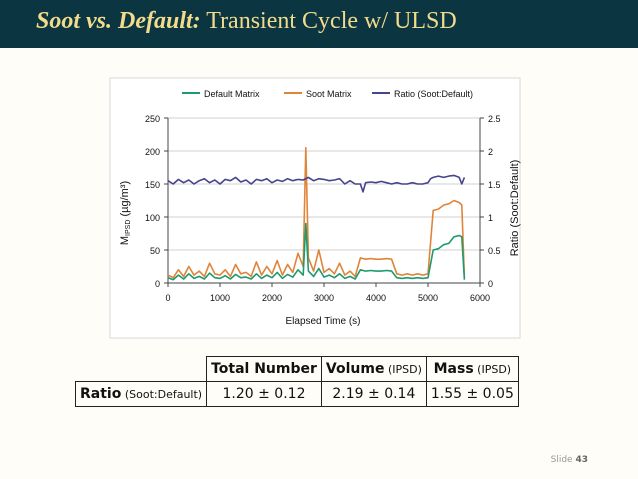  Describe the element at coordinates (494, 185) in the screenshot. I see `y-right-tick-label: 1.5` at that location.